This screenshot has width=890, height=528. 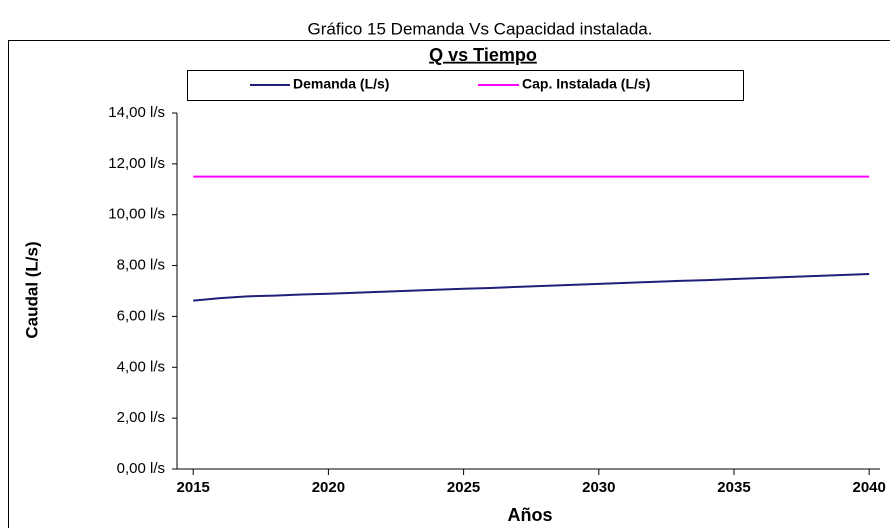 I want to click on y-tick-label: 8,00 l/s, so click(x=141, y=265).